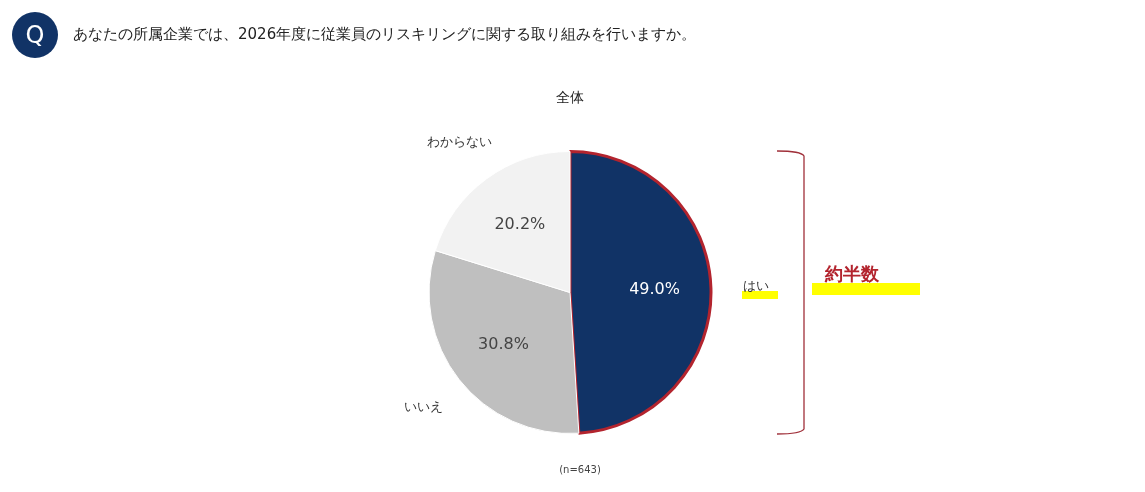 This screenshot has width=1145, height=492. I want to click on text: (n=643), so click(580, 469).